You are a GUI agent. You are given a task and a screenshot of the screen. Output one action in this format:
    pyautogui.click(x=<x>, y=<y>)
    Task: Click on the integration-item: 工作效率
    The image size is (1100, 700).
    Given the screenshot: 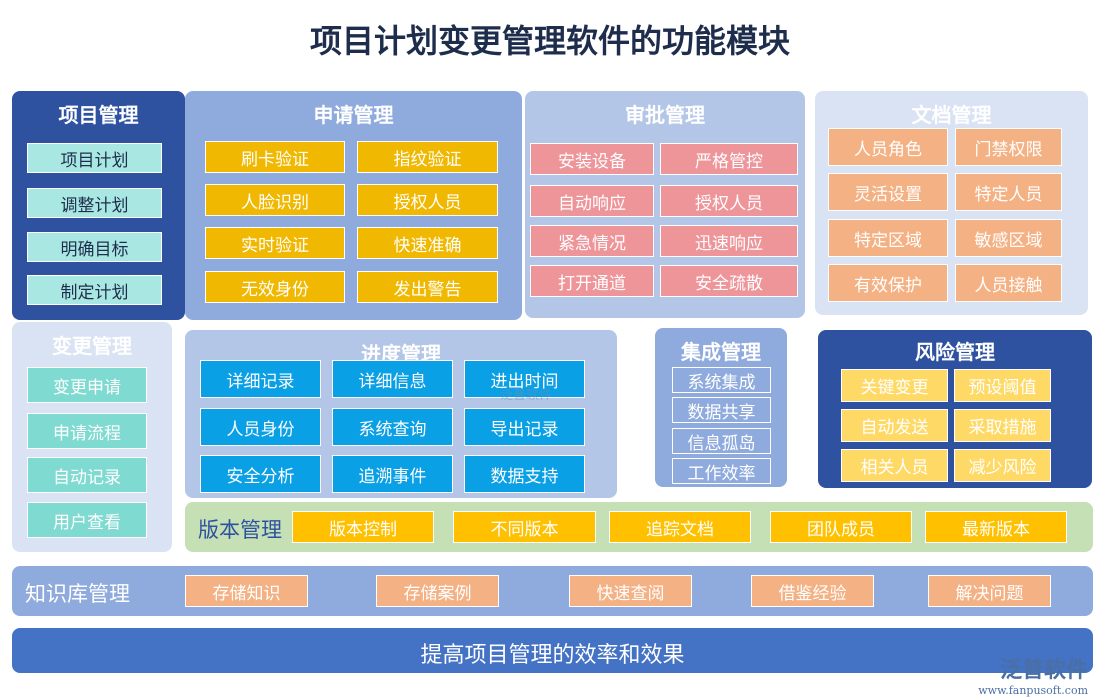 What is the action you would take?
    pyautogui.click(x=721, y=471)
    